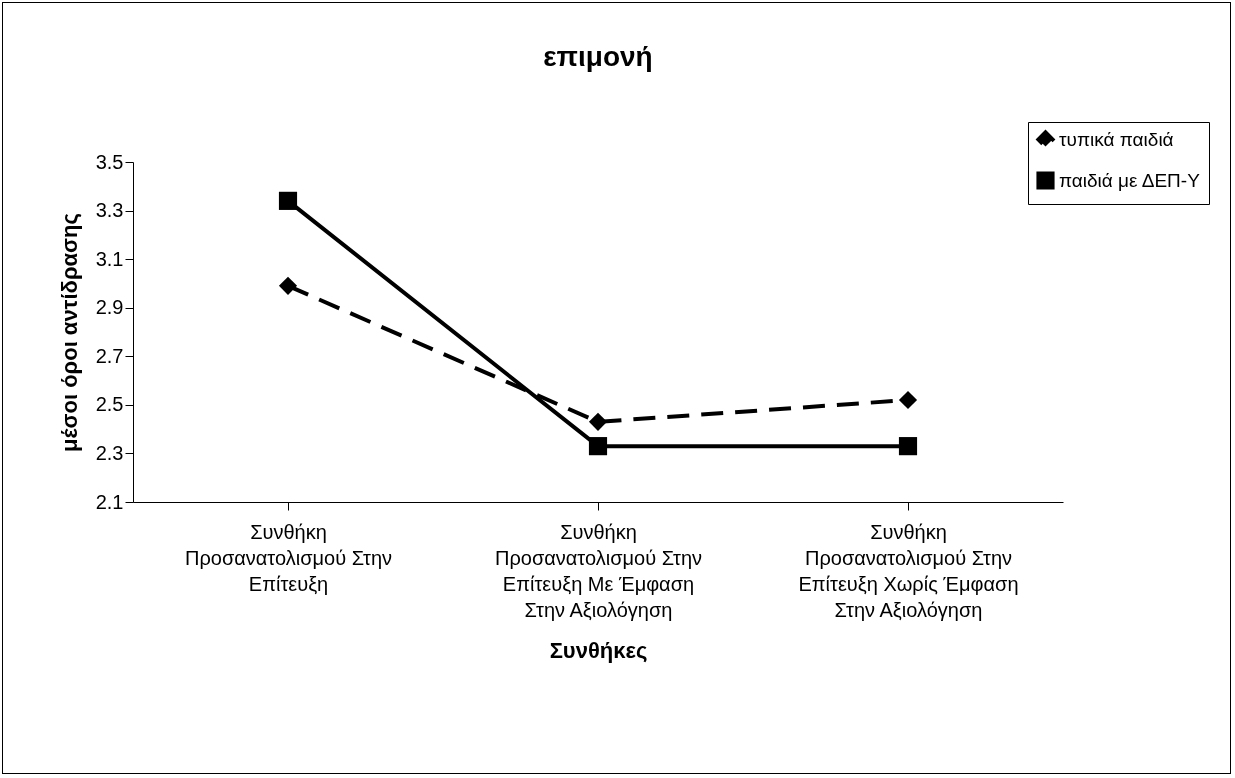 The image size is (1235, 778). Describe the element at coordinates (109, 161) in the screenshot. I see `y-tick-label: 3.5` at that location.